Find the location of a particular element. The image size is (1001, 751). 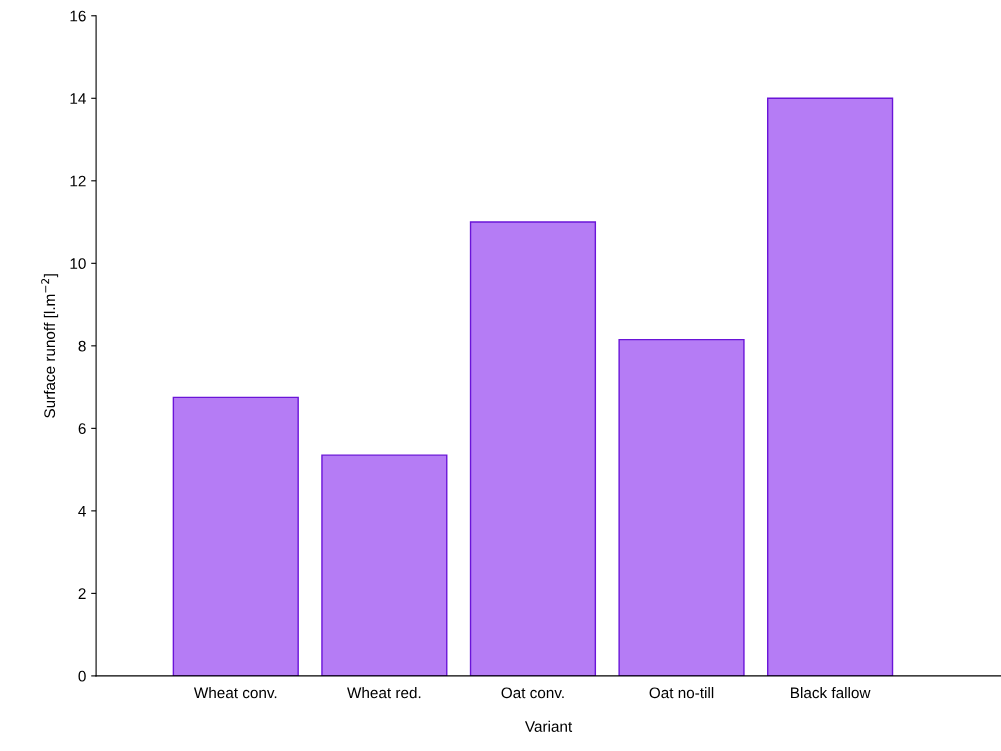

y-tick-label: 8 is located at coordinates (82, 346).